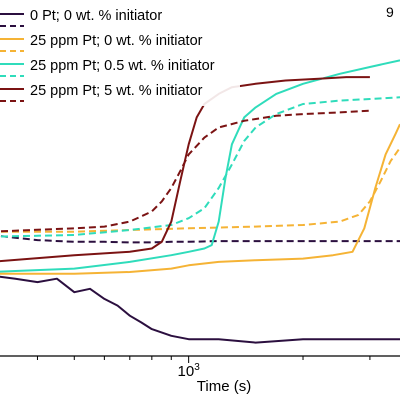 The width and height of the screenshot is (400, 400). What do you see at coordinates (200, 239) in the screenshot?
I see `series-line-0-dashed` at bounding box center [200, 239].